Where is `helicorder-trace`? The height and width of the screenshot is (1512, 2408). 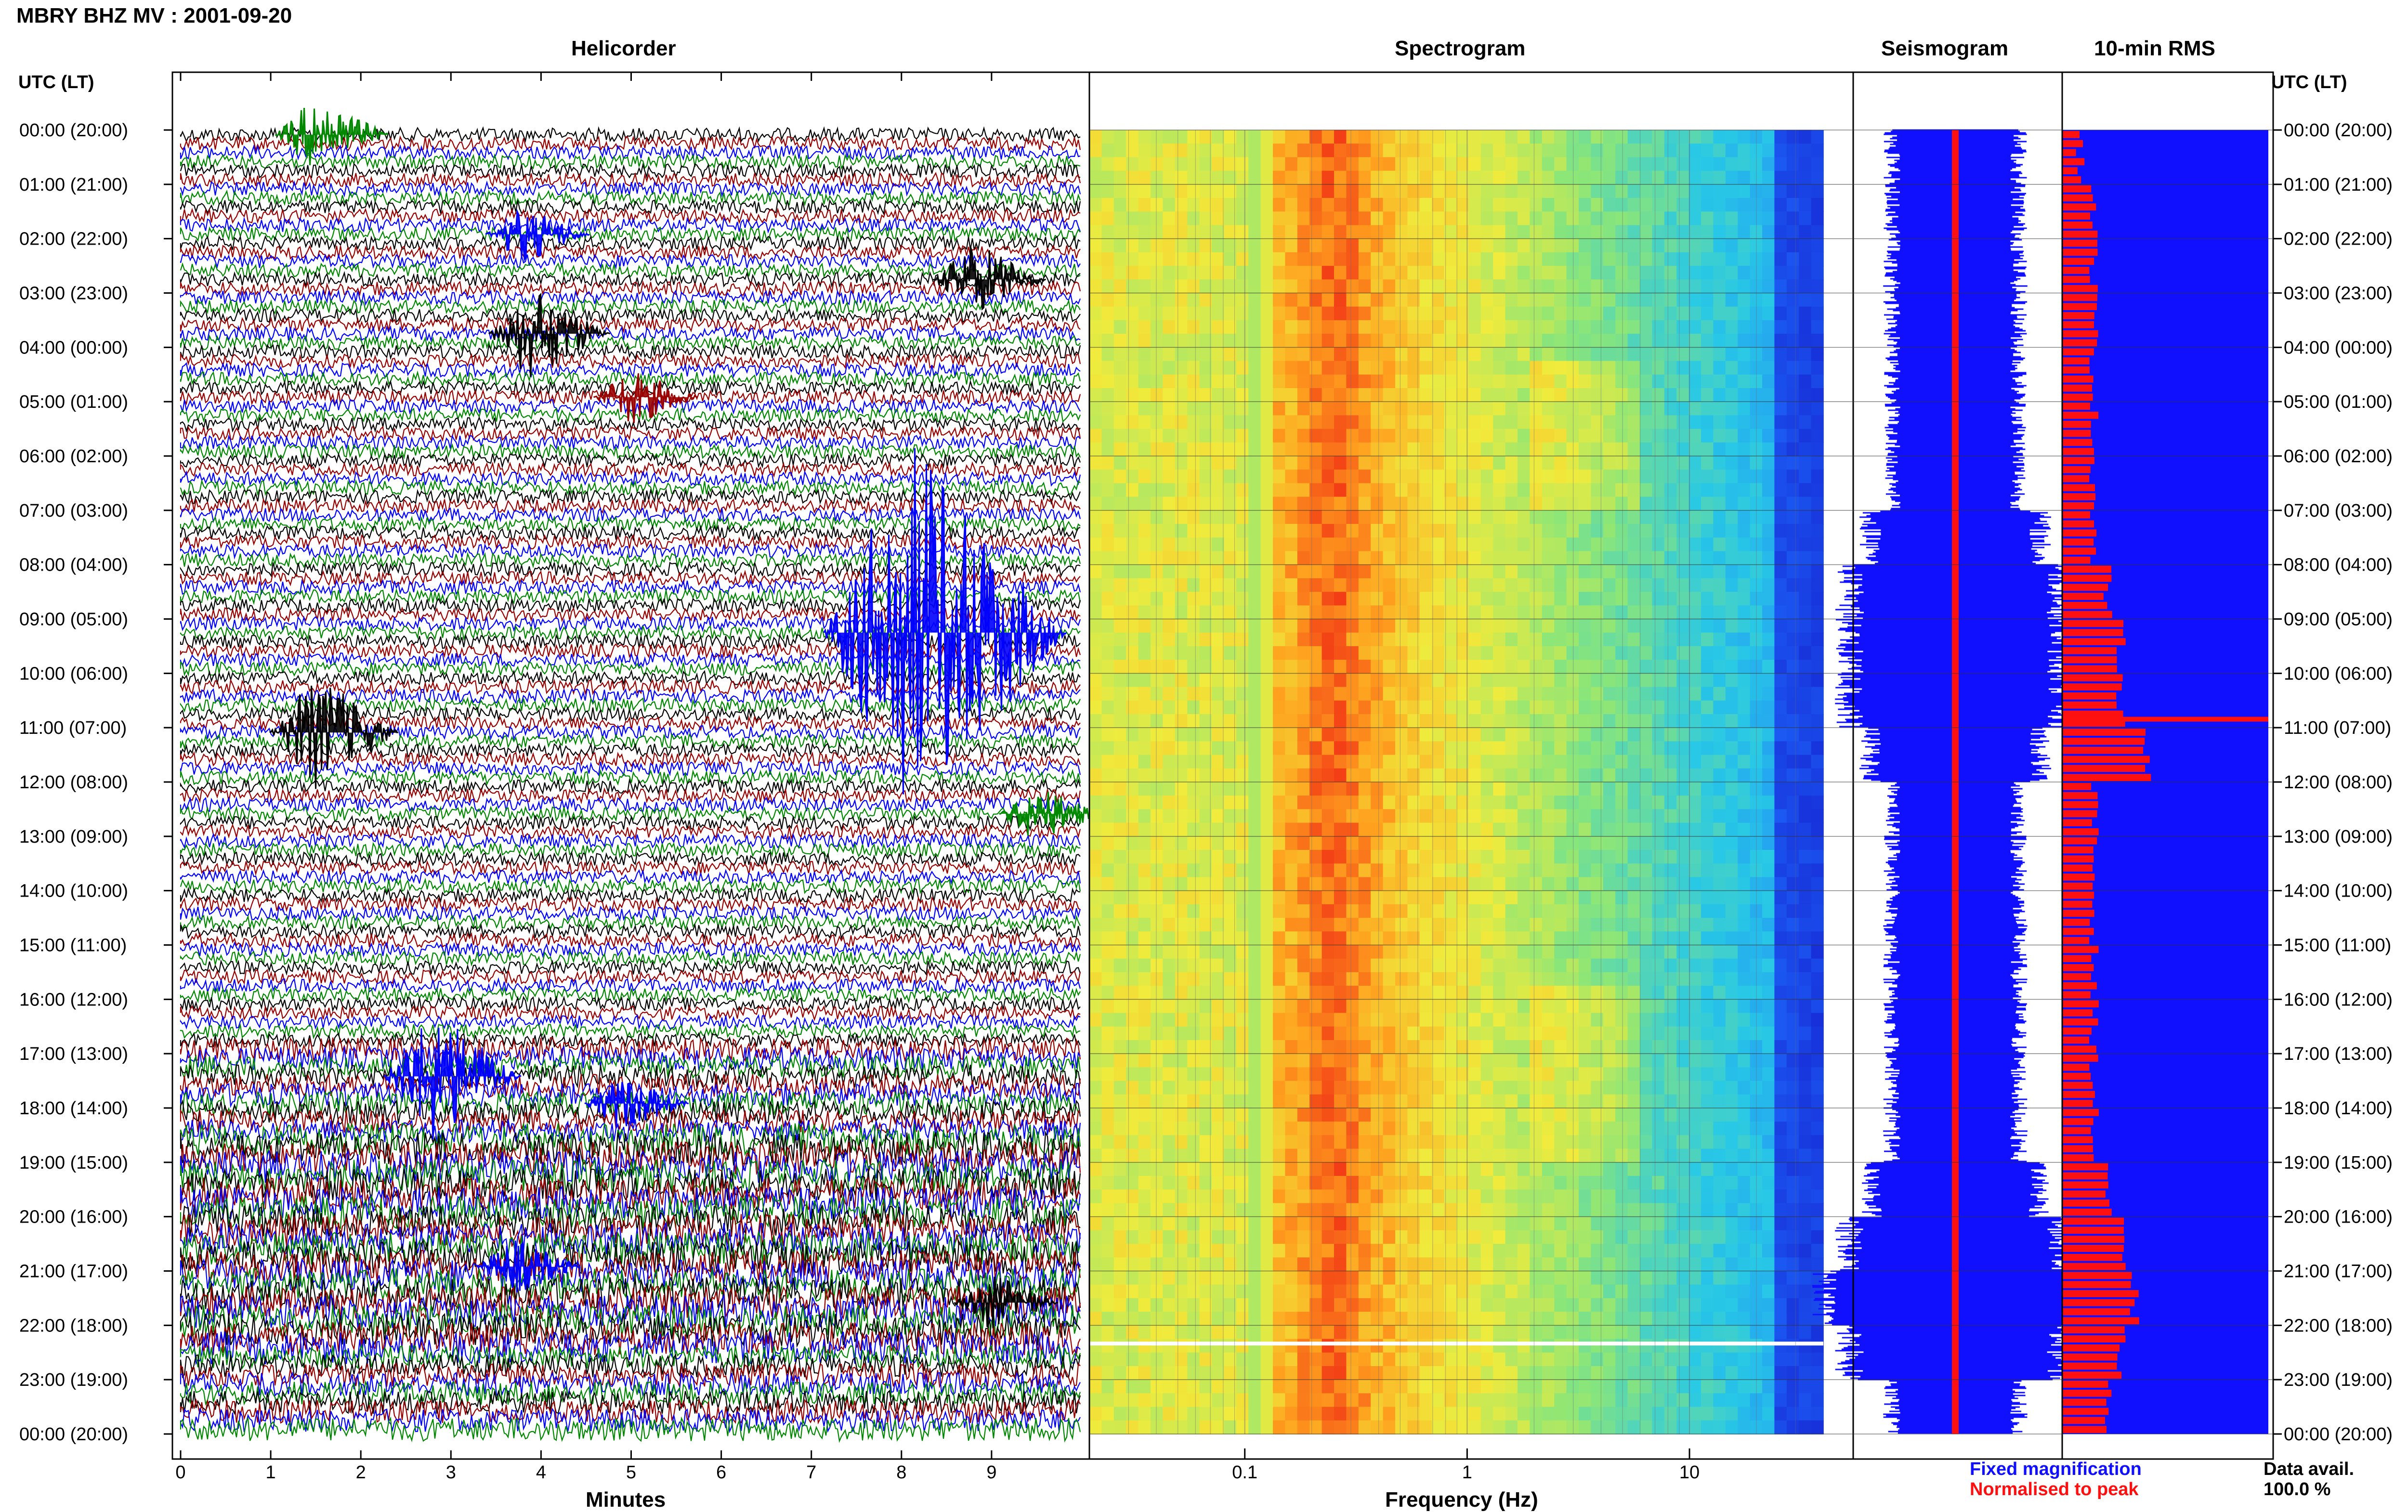
helicorder-trace is located at coordinates (630, 451).